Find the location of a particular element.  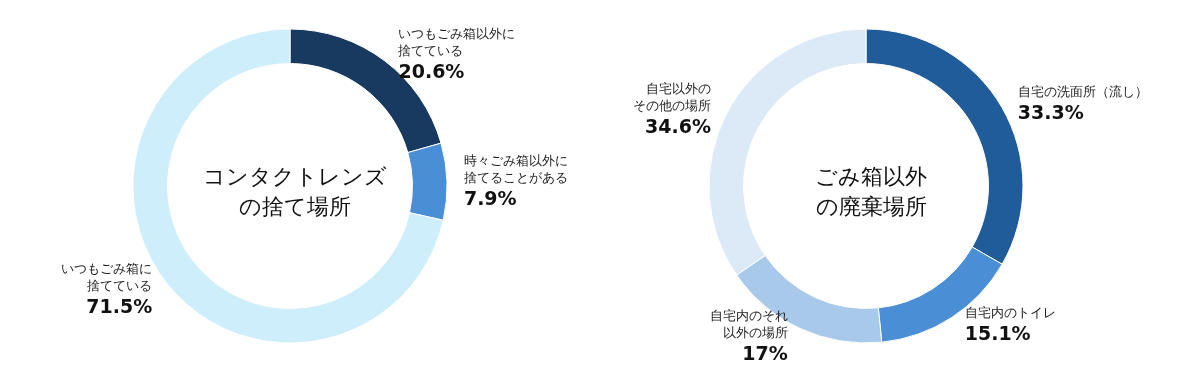

data-label: 71.5% is located at coordinates (119, 306).